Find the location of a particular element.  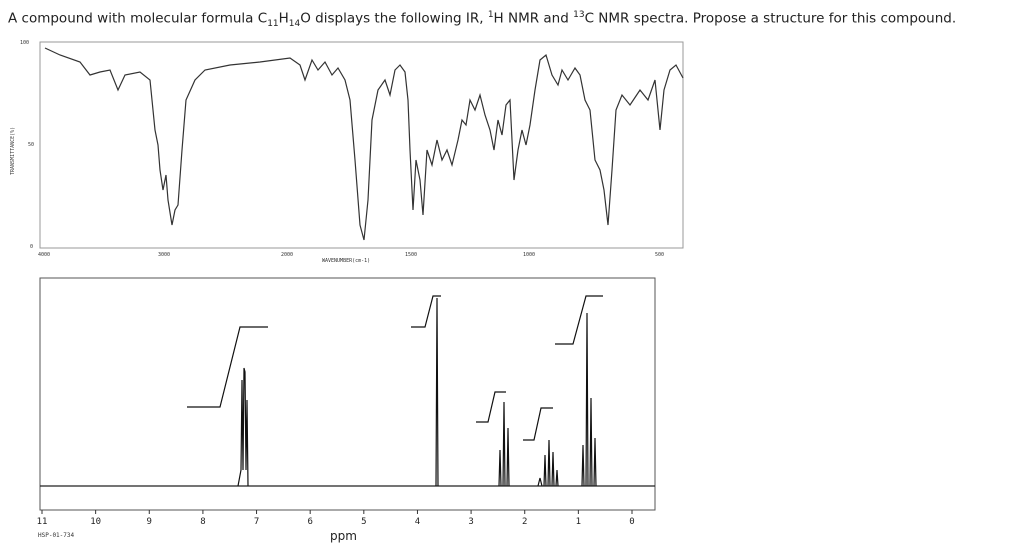

subscript: 11 is located at coordinates (273, 24).